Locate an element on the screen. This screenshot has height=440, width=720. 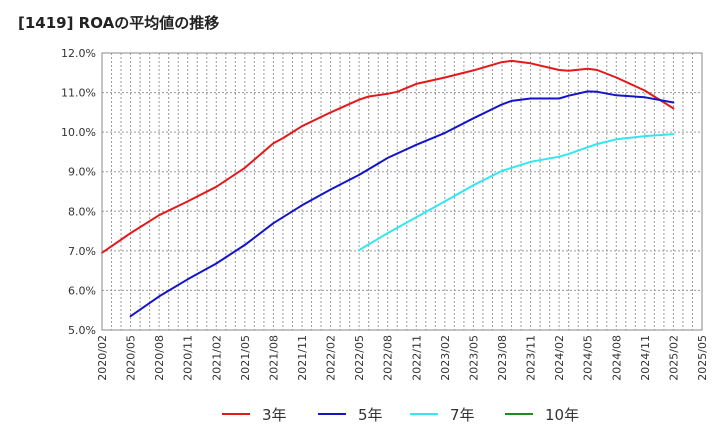
x-tick-label: 2021/05 is located at coordinates (245, 358).